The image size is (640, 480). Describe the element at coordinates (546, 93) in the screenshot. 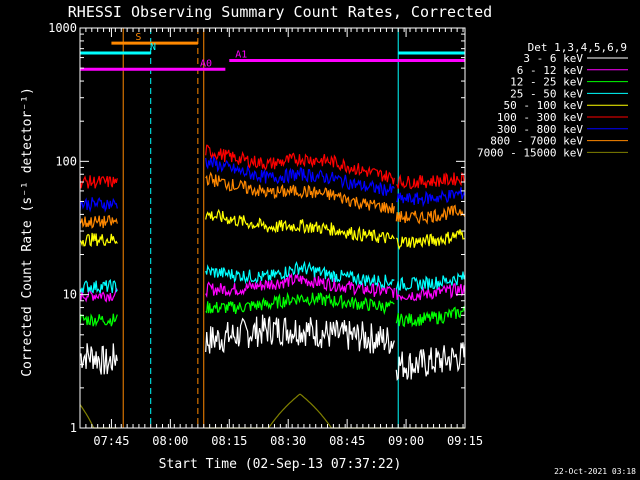

I see `legend-label: 25 - 50 keV` at that location.